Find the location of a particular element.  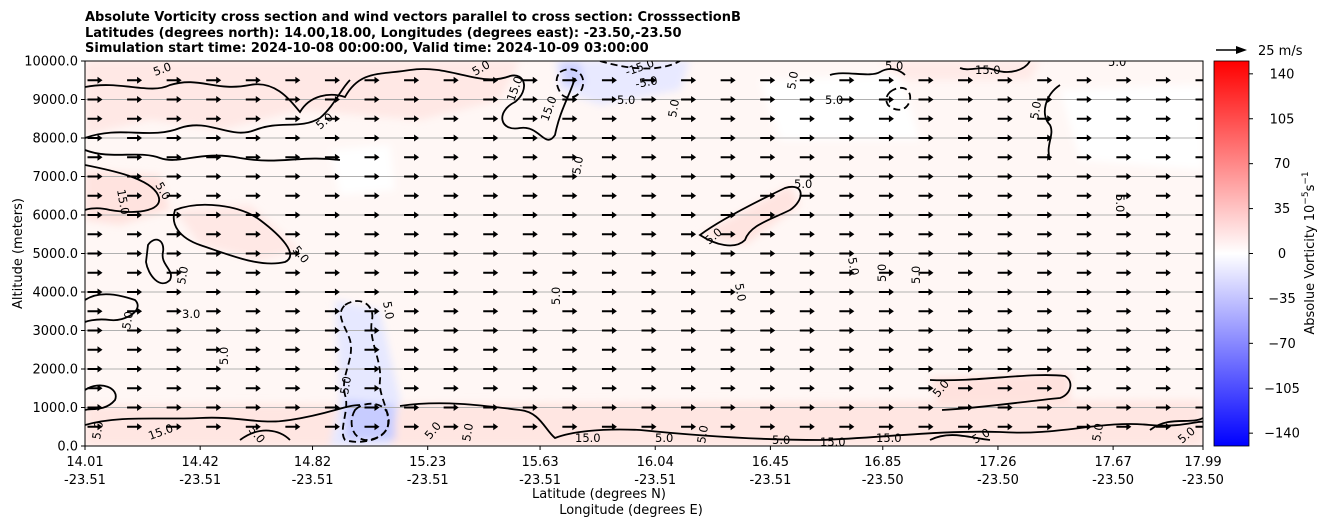

x-tick-label-lat: 16.85 is located at coordinates (882, 462).